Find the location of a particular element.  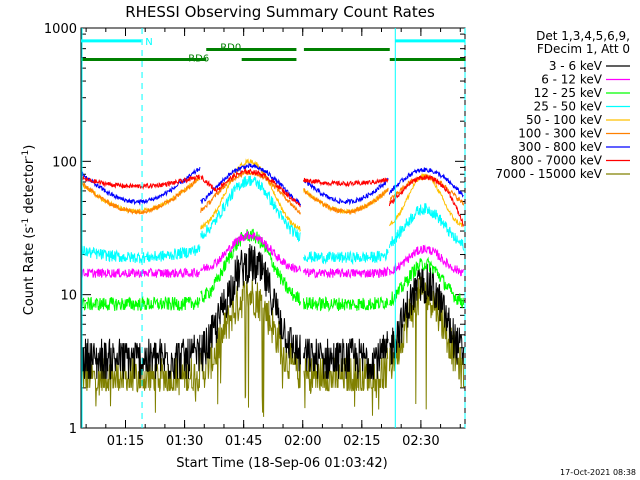

y-label-b: detector is located at coordinates (29, 188).